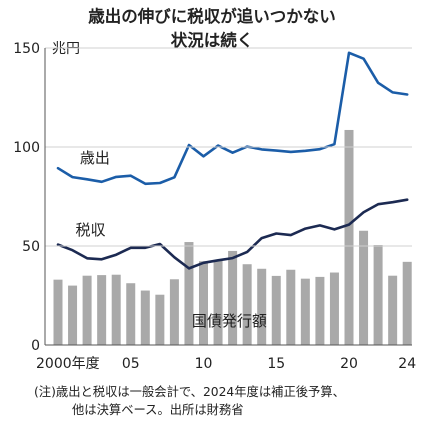 The width and height of the screenshot is (425, 425). I want to click on bar-2016, so click(291, 307).